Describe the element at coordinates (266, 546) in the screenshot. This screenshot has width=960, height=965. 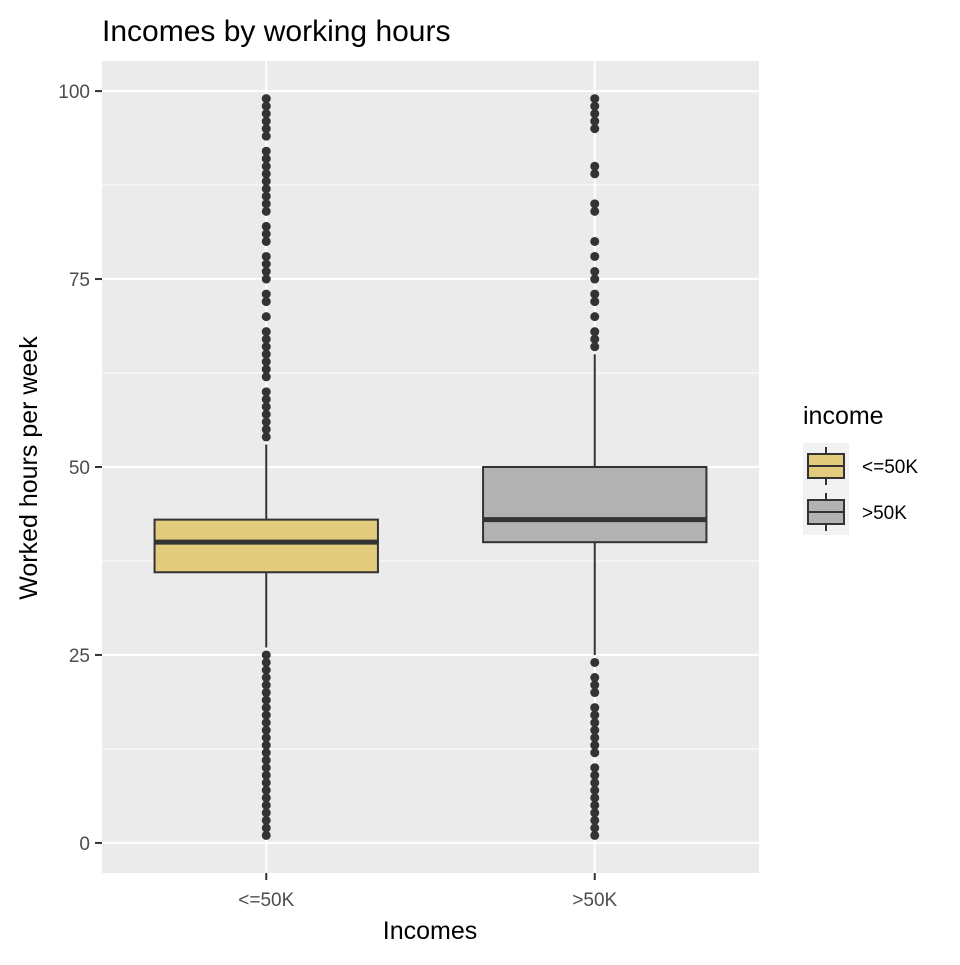
I see `box-iqr` at that location.